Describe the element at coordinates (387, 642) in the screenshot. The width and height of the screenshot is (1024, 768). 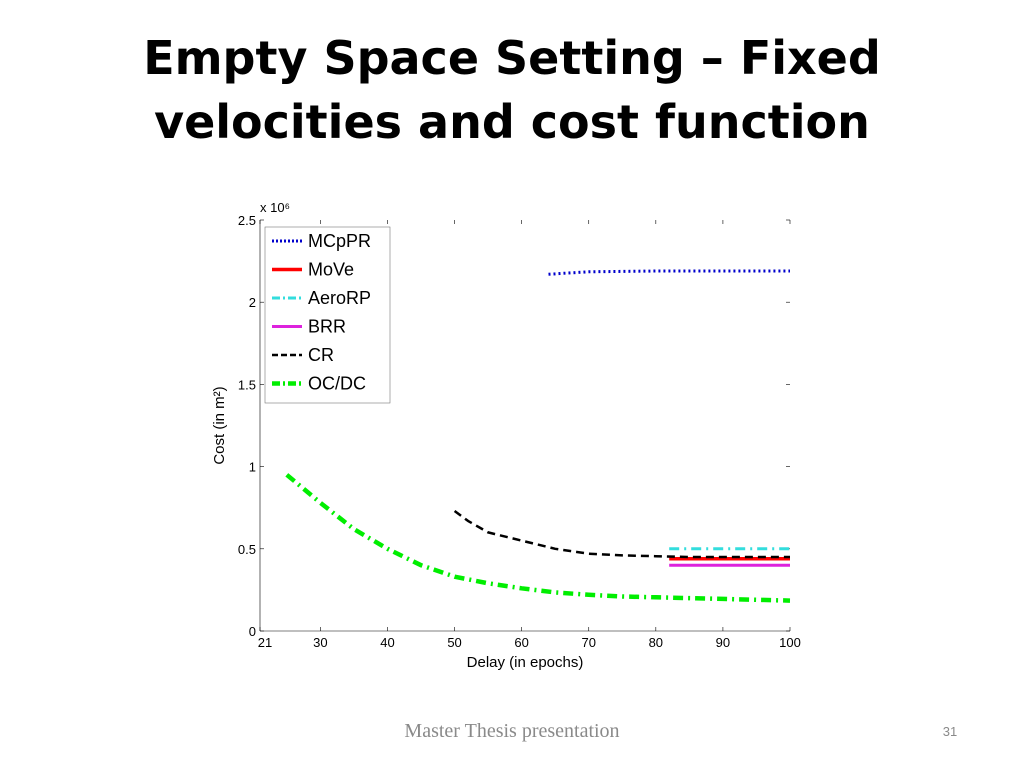
I see `x-tick-label: 40` at that location.